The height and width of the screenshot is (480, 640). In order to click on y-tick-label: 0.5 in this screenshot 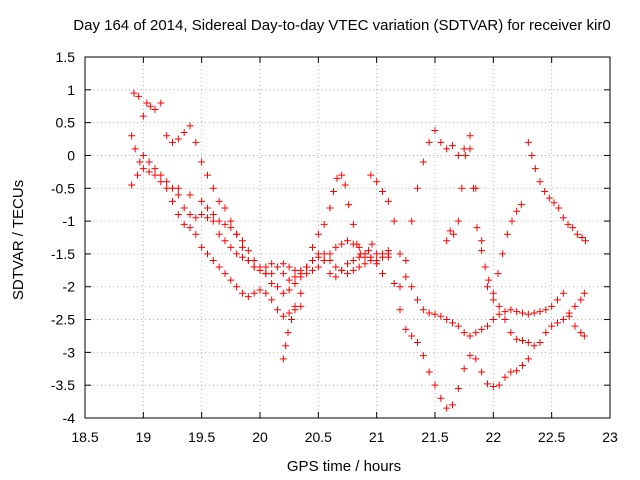, I will do `click(66, 123)`.